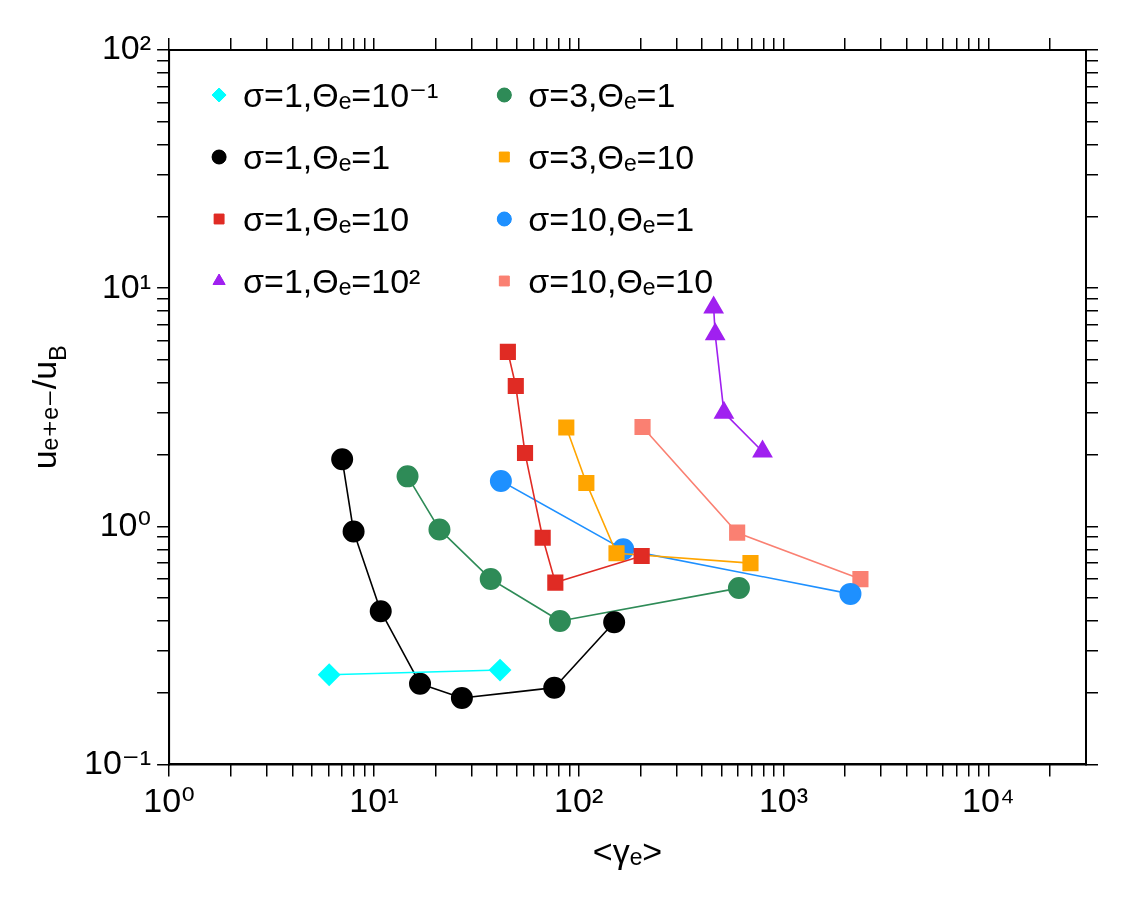 The image size is (1146, 917). Describe the element at coordinates (169, 800) in the screenshot. I see `x-tick-label: 10⁰` at that location.